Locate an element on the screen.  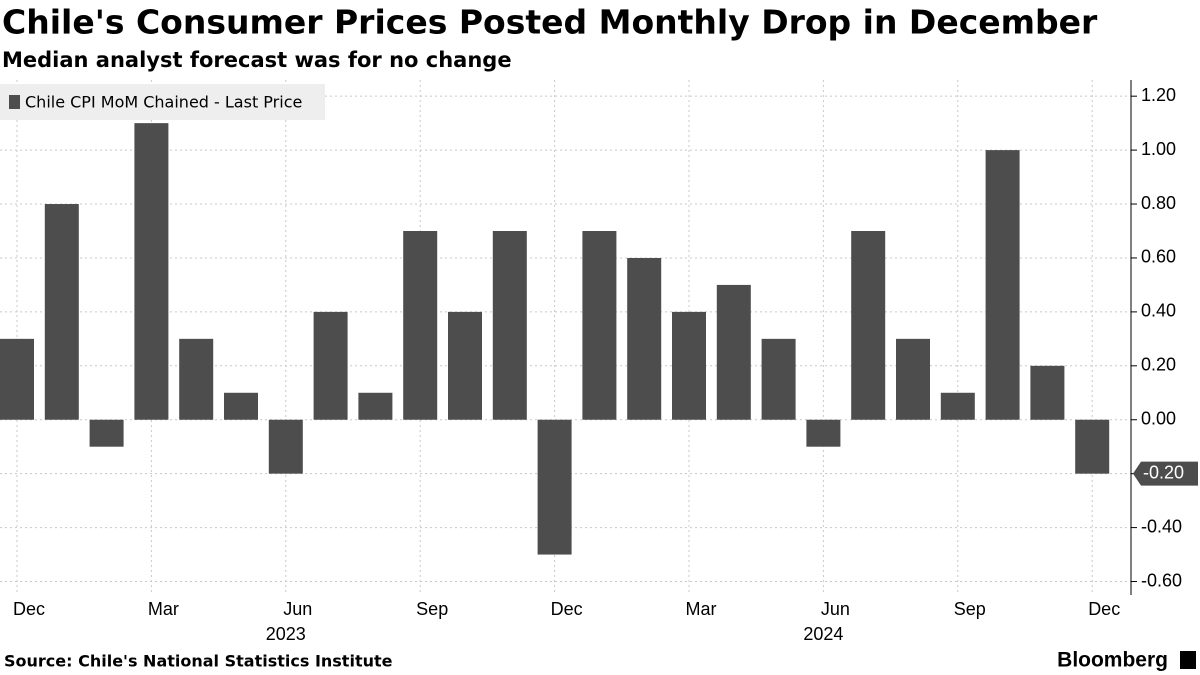
brand: Bloomberg is located at coordinates (1112, 660).